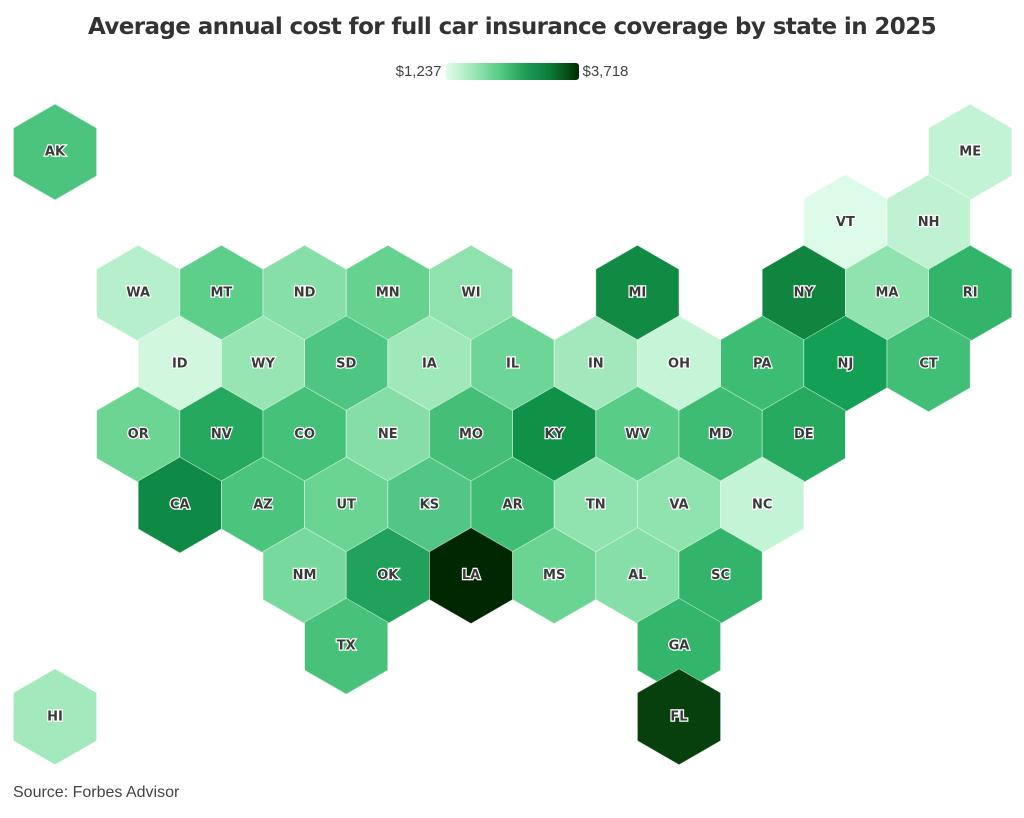 The image size is (1024, 818). What do you see at coordinates (138, 293) in the screenshot?
I see `state-label: WA` at bounding box center [138, 293].